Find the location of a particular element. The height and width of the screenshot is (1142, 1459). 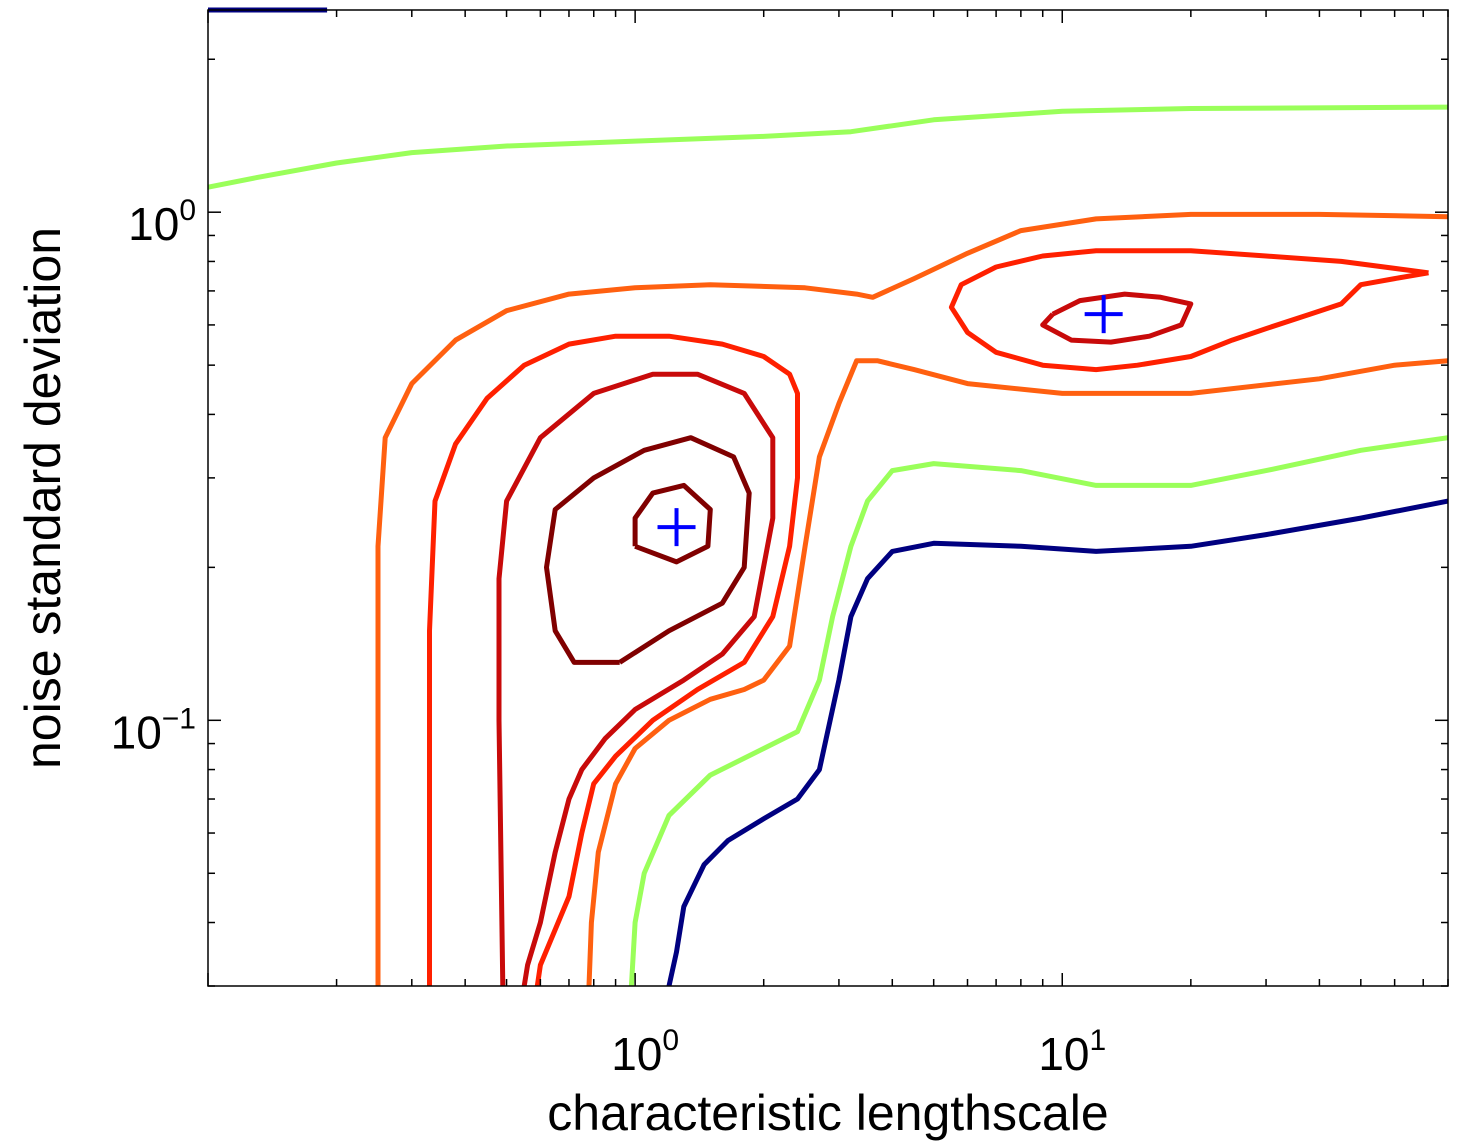

x-tick-label: 10⁰ is located at coordinates (645, 1052).